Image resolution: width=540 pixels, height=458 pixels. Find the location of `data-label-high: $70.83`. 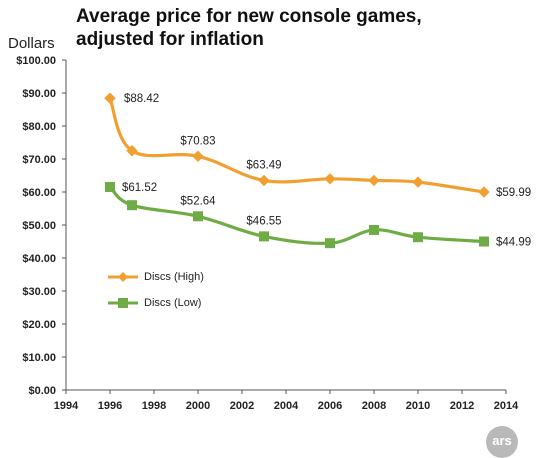

data-label-high: $70.83 is located at coordinates (197, 141).